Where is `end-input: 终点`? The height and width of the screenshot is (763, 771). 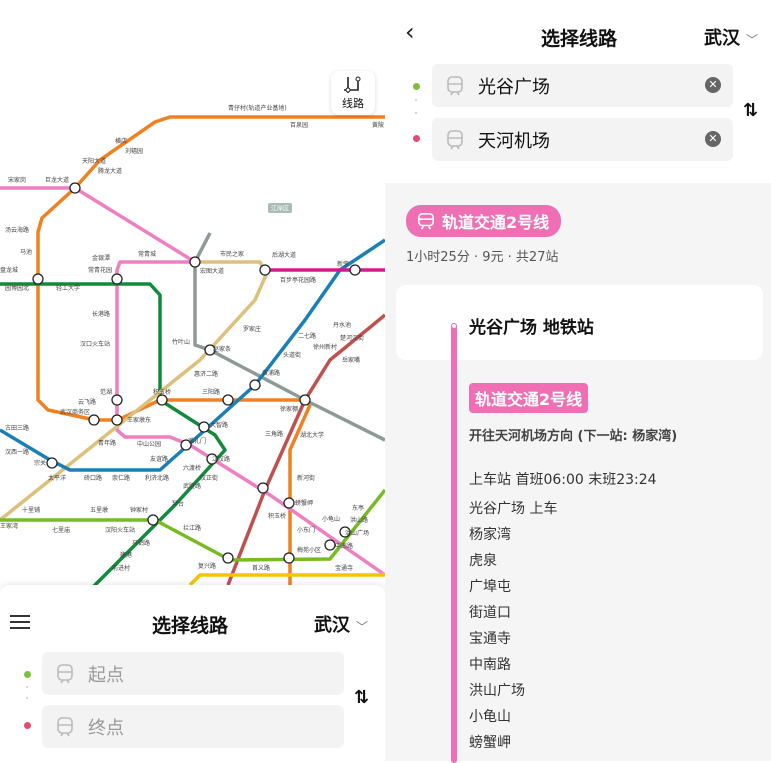 end-input: 终点 is located at coordinates (193, 726).